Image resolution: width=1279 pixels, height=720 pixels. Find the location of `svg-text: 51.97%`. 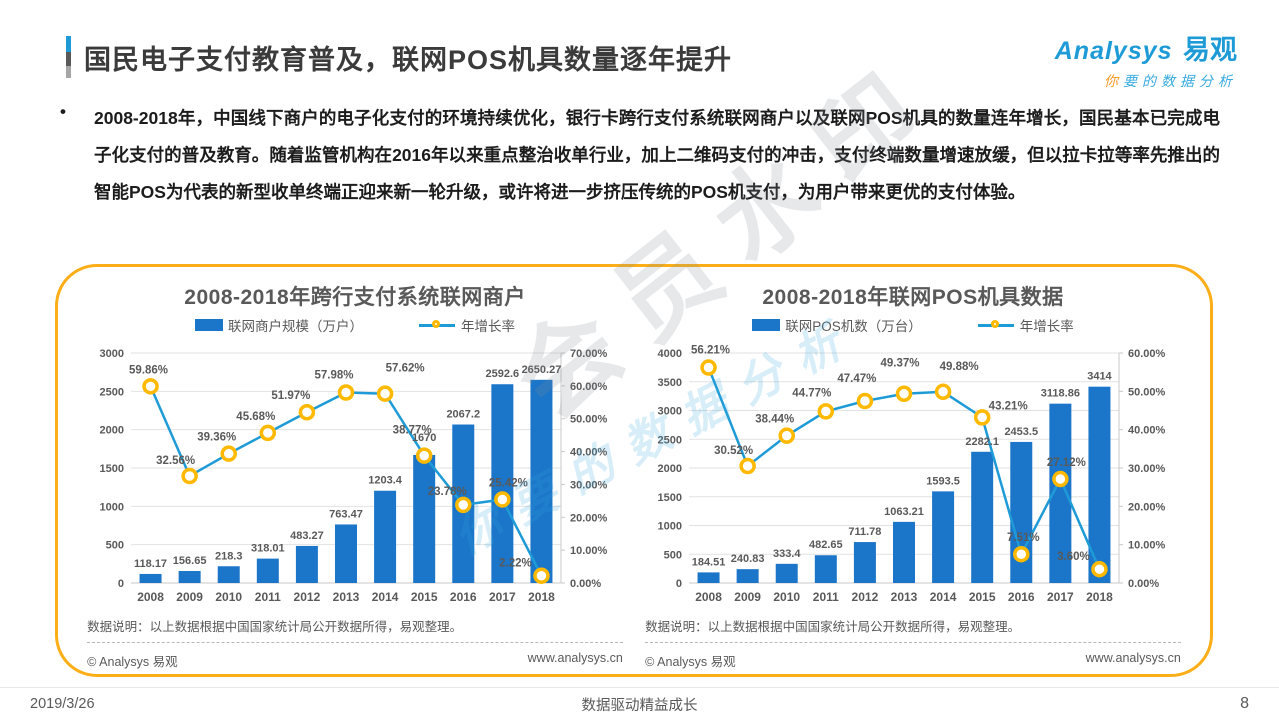

svg-text: 51.97% is located at coordinates (290, 396).